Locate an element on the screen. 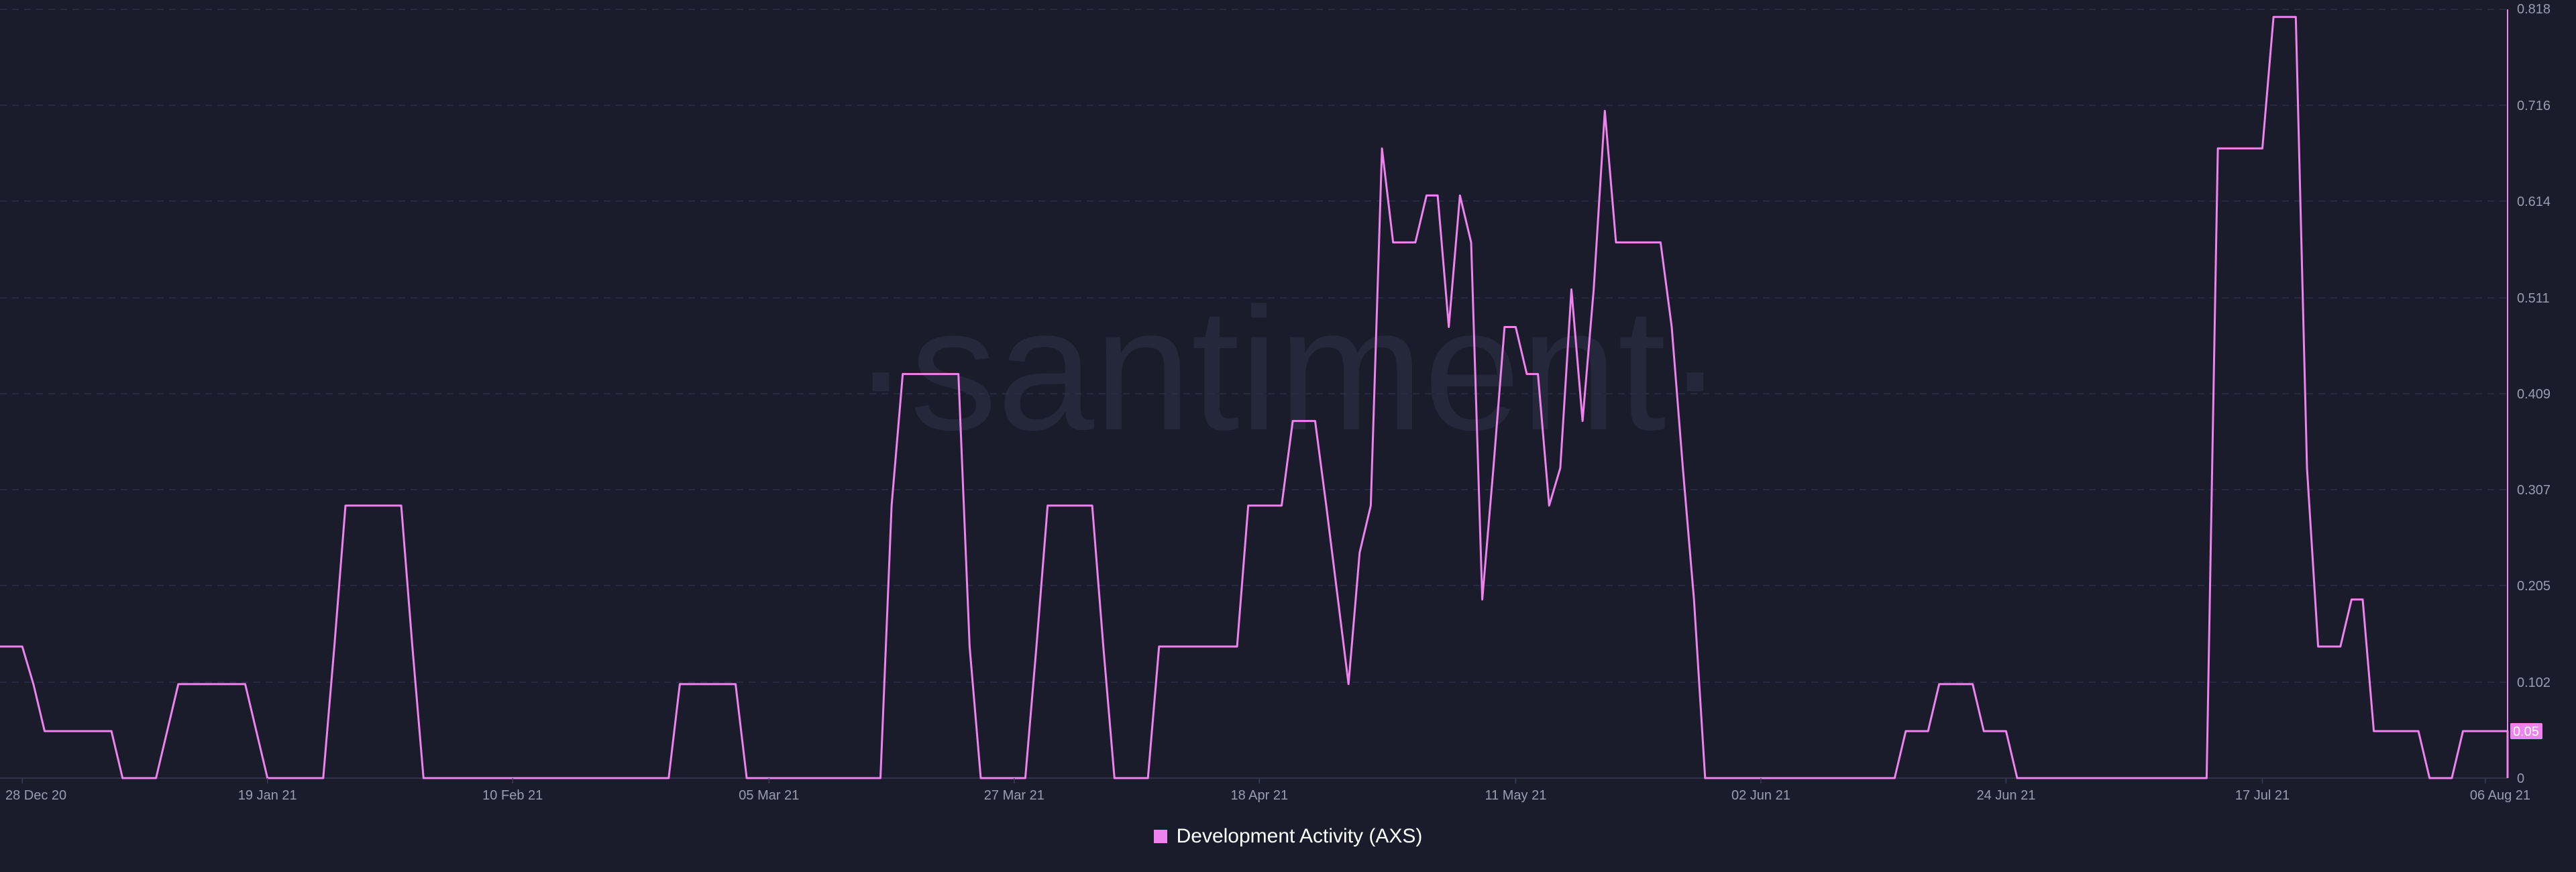 The image size is (2576, 872). x-tick-label: 28 Dec 20 is located at coordinates (35, 795).